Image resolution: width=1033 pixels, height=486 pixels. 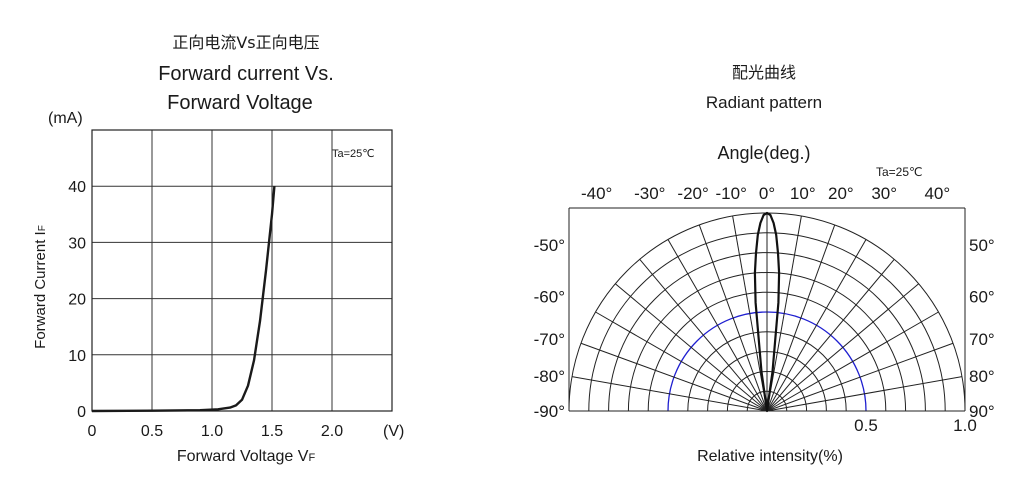 I want to click on left-y-axis-label-sub: F, so click(x=42, y=228).